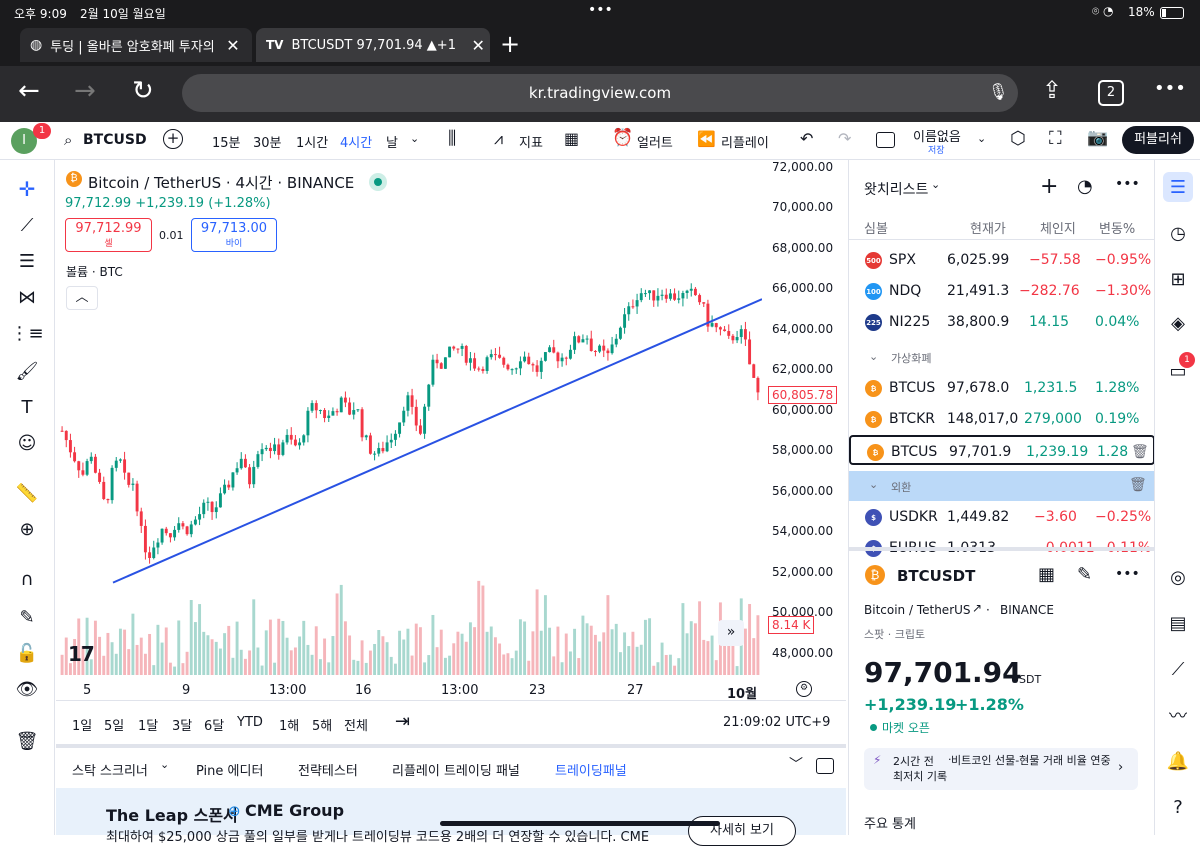 The height and width of the screenshot is (846, 1200). Describe the element at coordinates (885, 140) in the screenshot. I see `fullscreen-square-icon` at that location.